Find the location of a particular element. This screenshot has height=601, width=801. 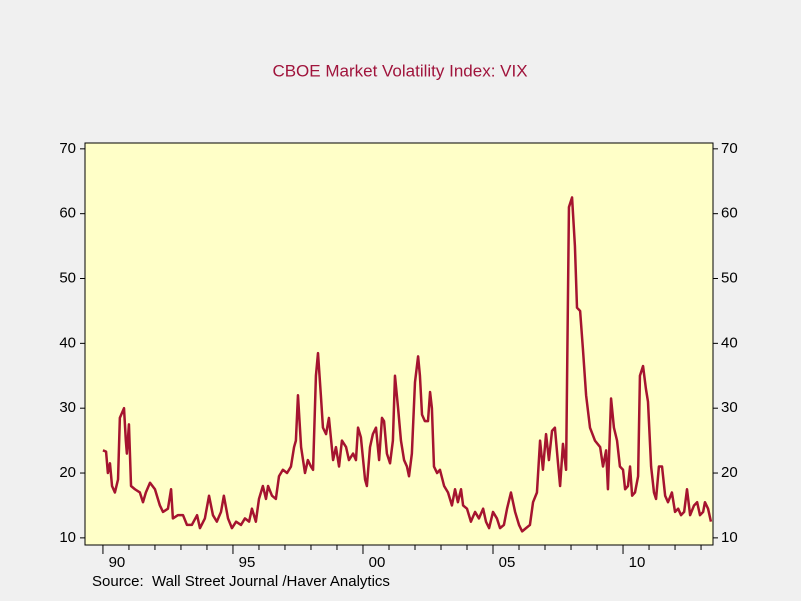

y2-tick-label: 10 is located at coordinates (729, 537).